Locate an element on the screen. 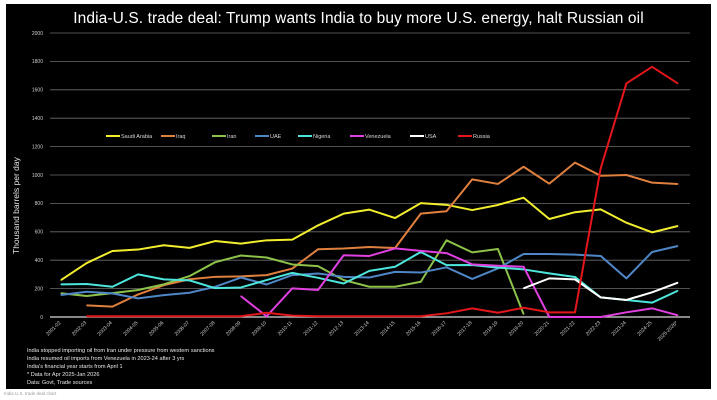 The height and width of the screenshot is (400, 717). x-tick-label: 2011-12 is located at coordinates (310, 328).